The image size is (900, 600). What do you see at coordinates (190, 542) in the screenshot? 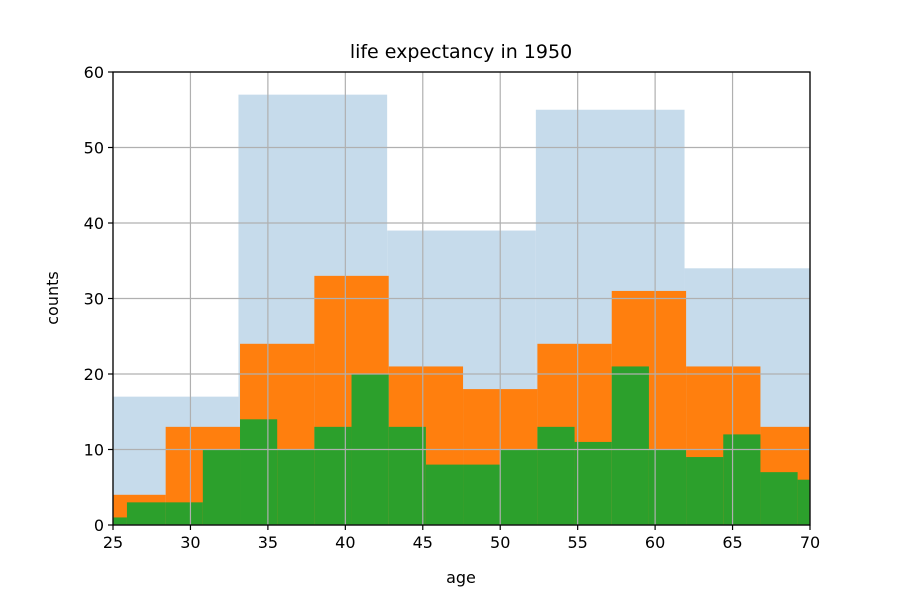
I see `x-tick-label: 30` at bounding box center [190, 542].